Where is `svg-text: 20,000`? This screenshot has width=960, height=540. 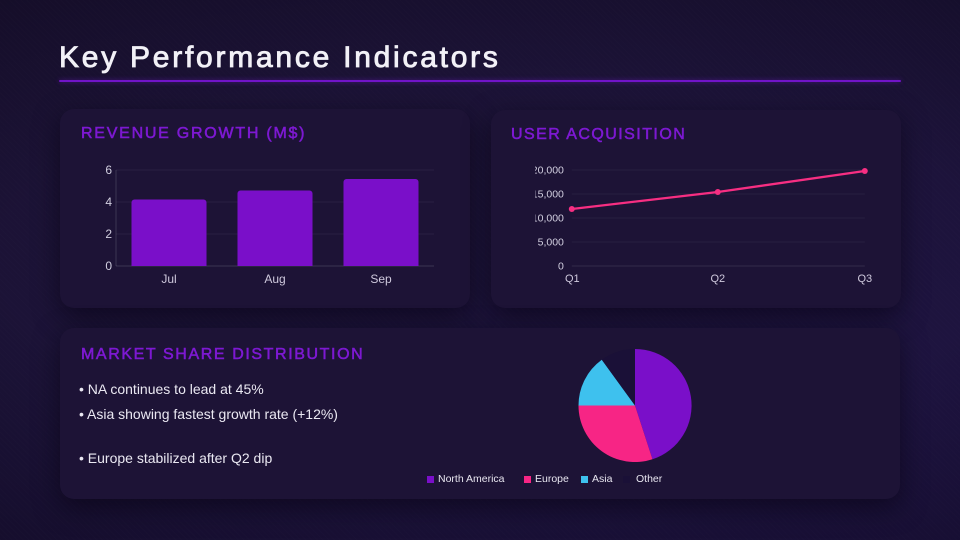 svg-text: 20,000 is located at coordinates (549, 171).